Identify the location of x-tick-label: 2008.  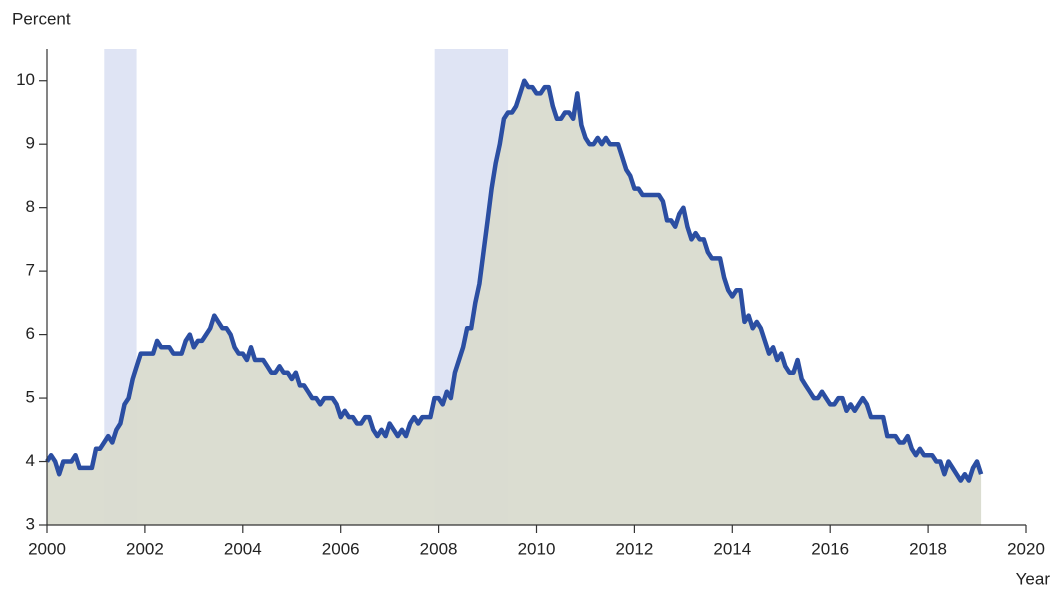
(439, 548).